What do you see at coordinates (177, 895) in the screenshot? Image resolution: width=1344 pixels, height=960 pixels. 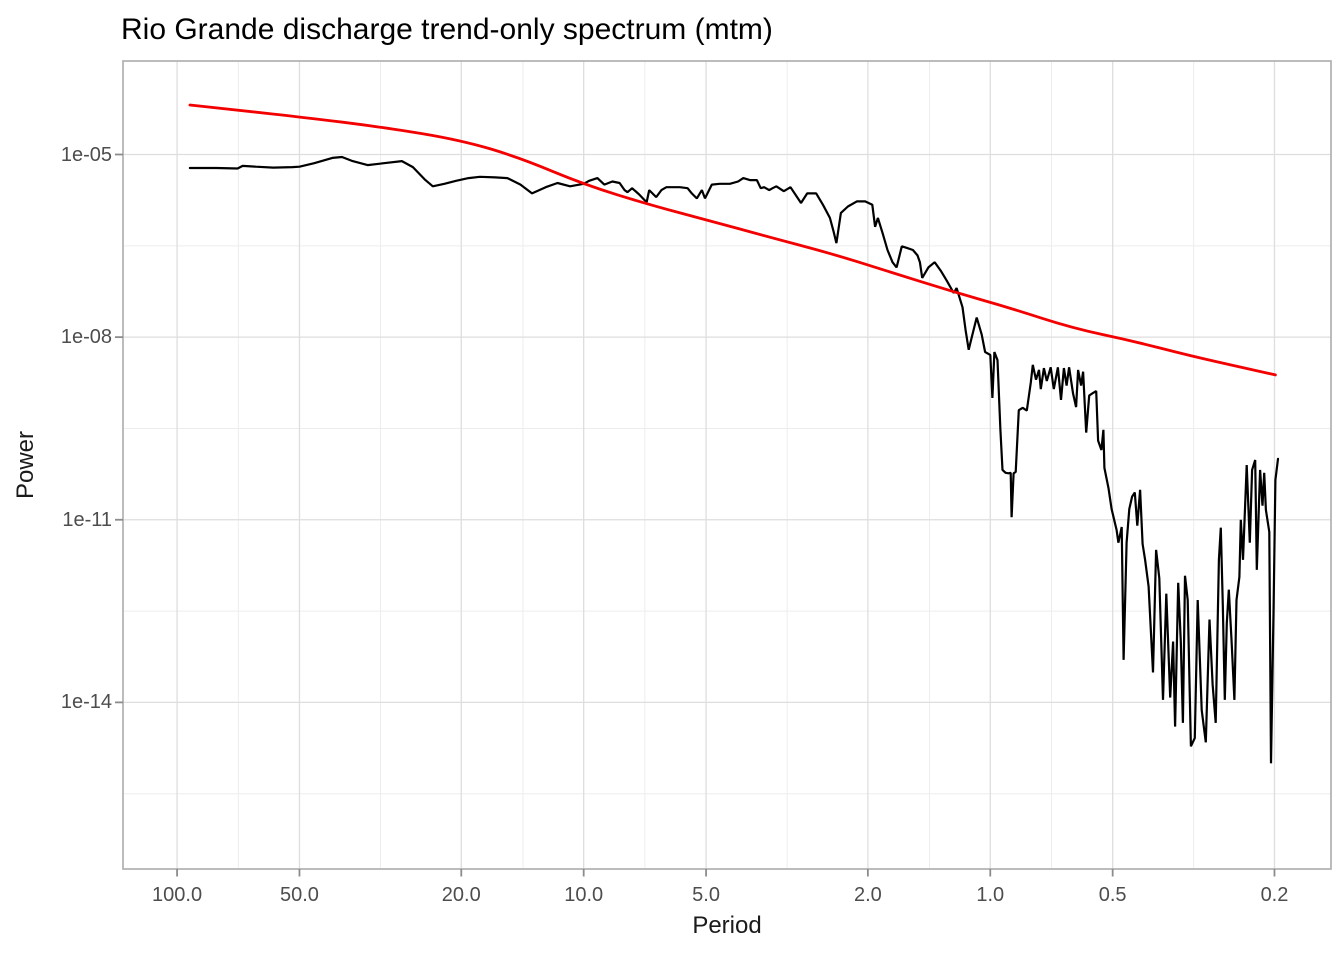 I see `x-tick-label: 100.0` at bounding box center [177, 895].